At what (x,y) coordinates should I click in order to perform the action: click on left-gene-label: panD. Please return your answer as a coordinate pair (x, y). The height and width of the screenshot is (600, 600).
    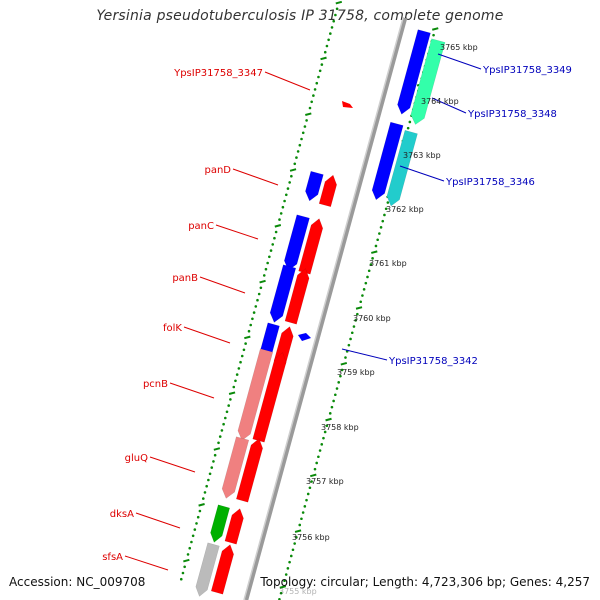
    Looking at the image, I should click on (217, 170).